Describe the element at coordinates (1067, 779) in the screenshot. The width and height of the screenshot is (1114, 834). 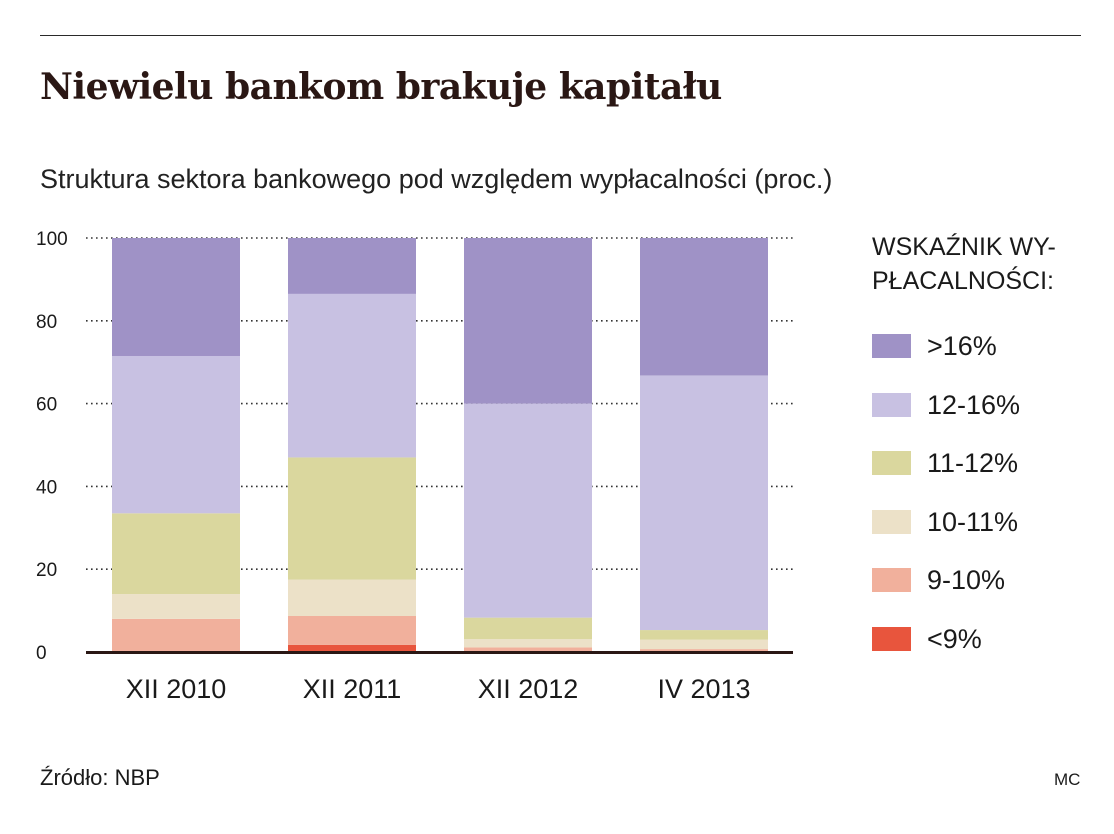
I see `author-credit: MC` at that location.